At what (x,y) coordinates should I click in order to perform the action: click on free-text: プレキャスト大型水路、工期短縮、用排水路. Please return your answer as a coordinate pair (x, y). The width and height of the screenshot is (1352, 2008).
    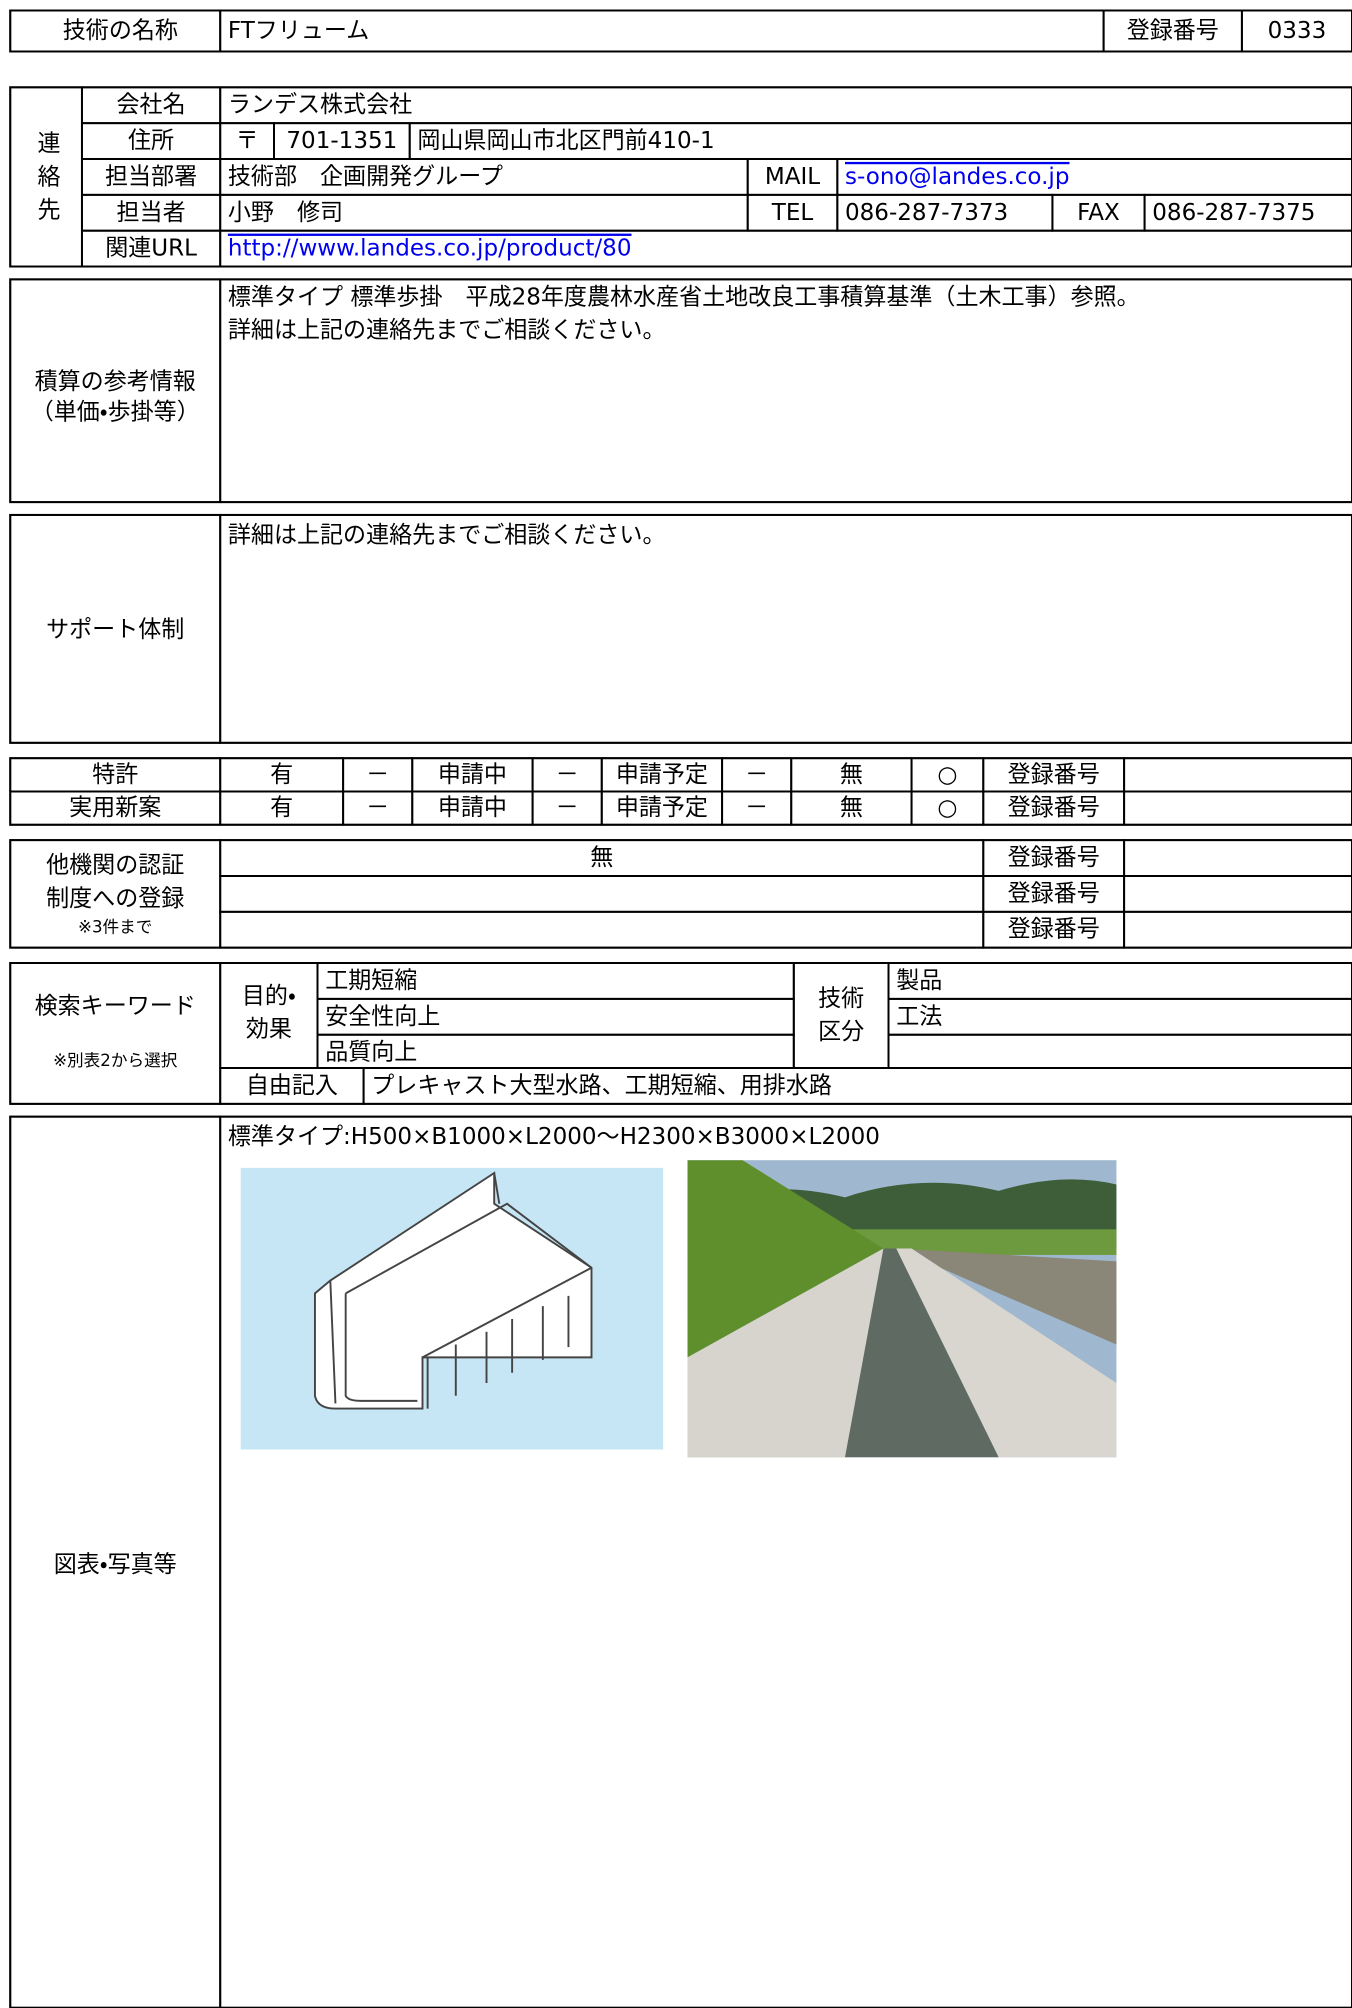
    Looking at the image, I should click on (601, 1086).